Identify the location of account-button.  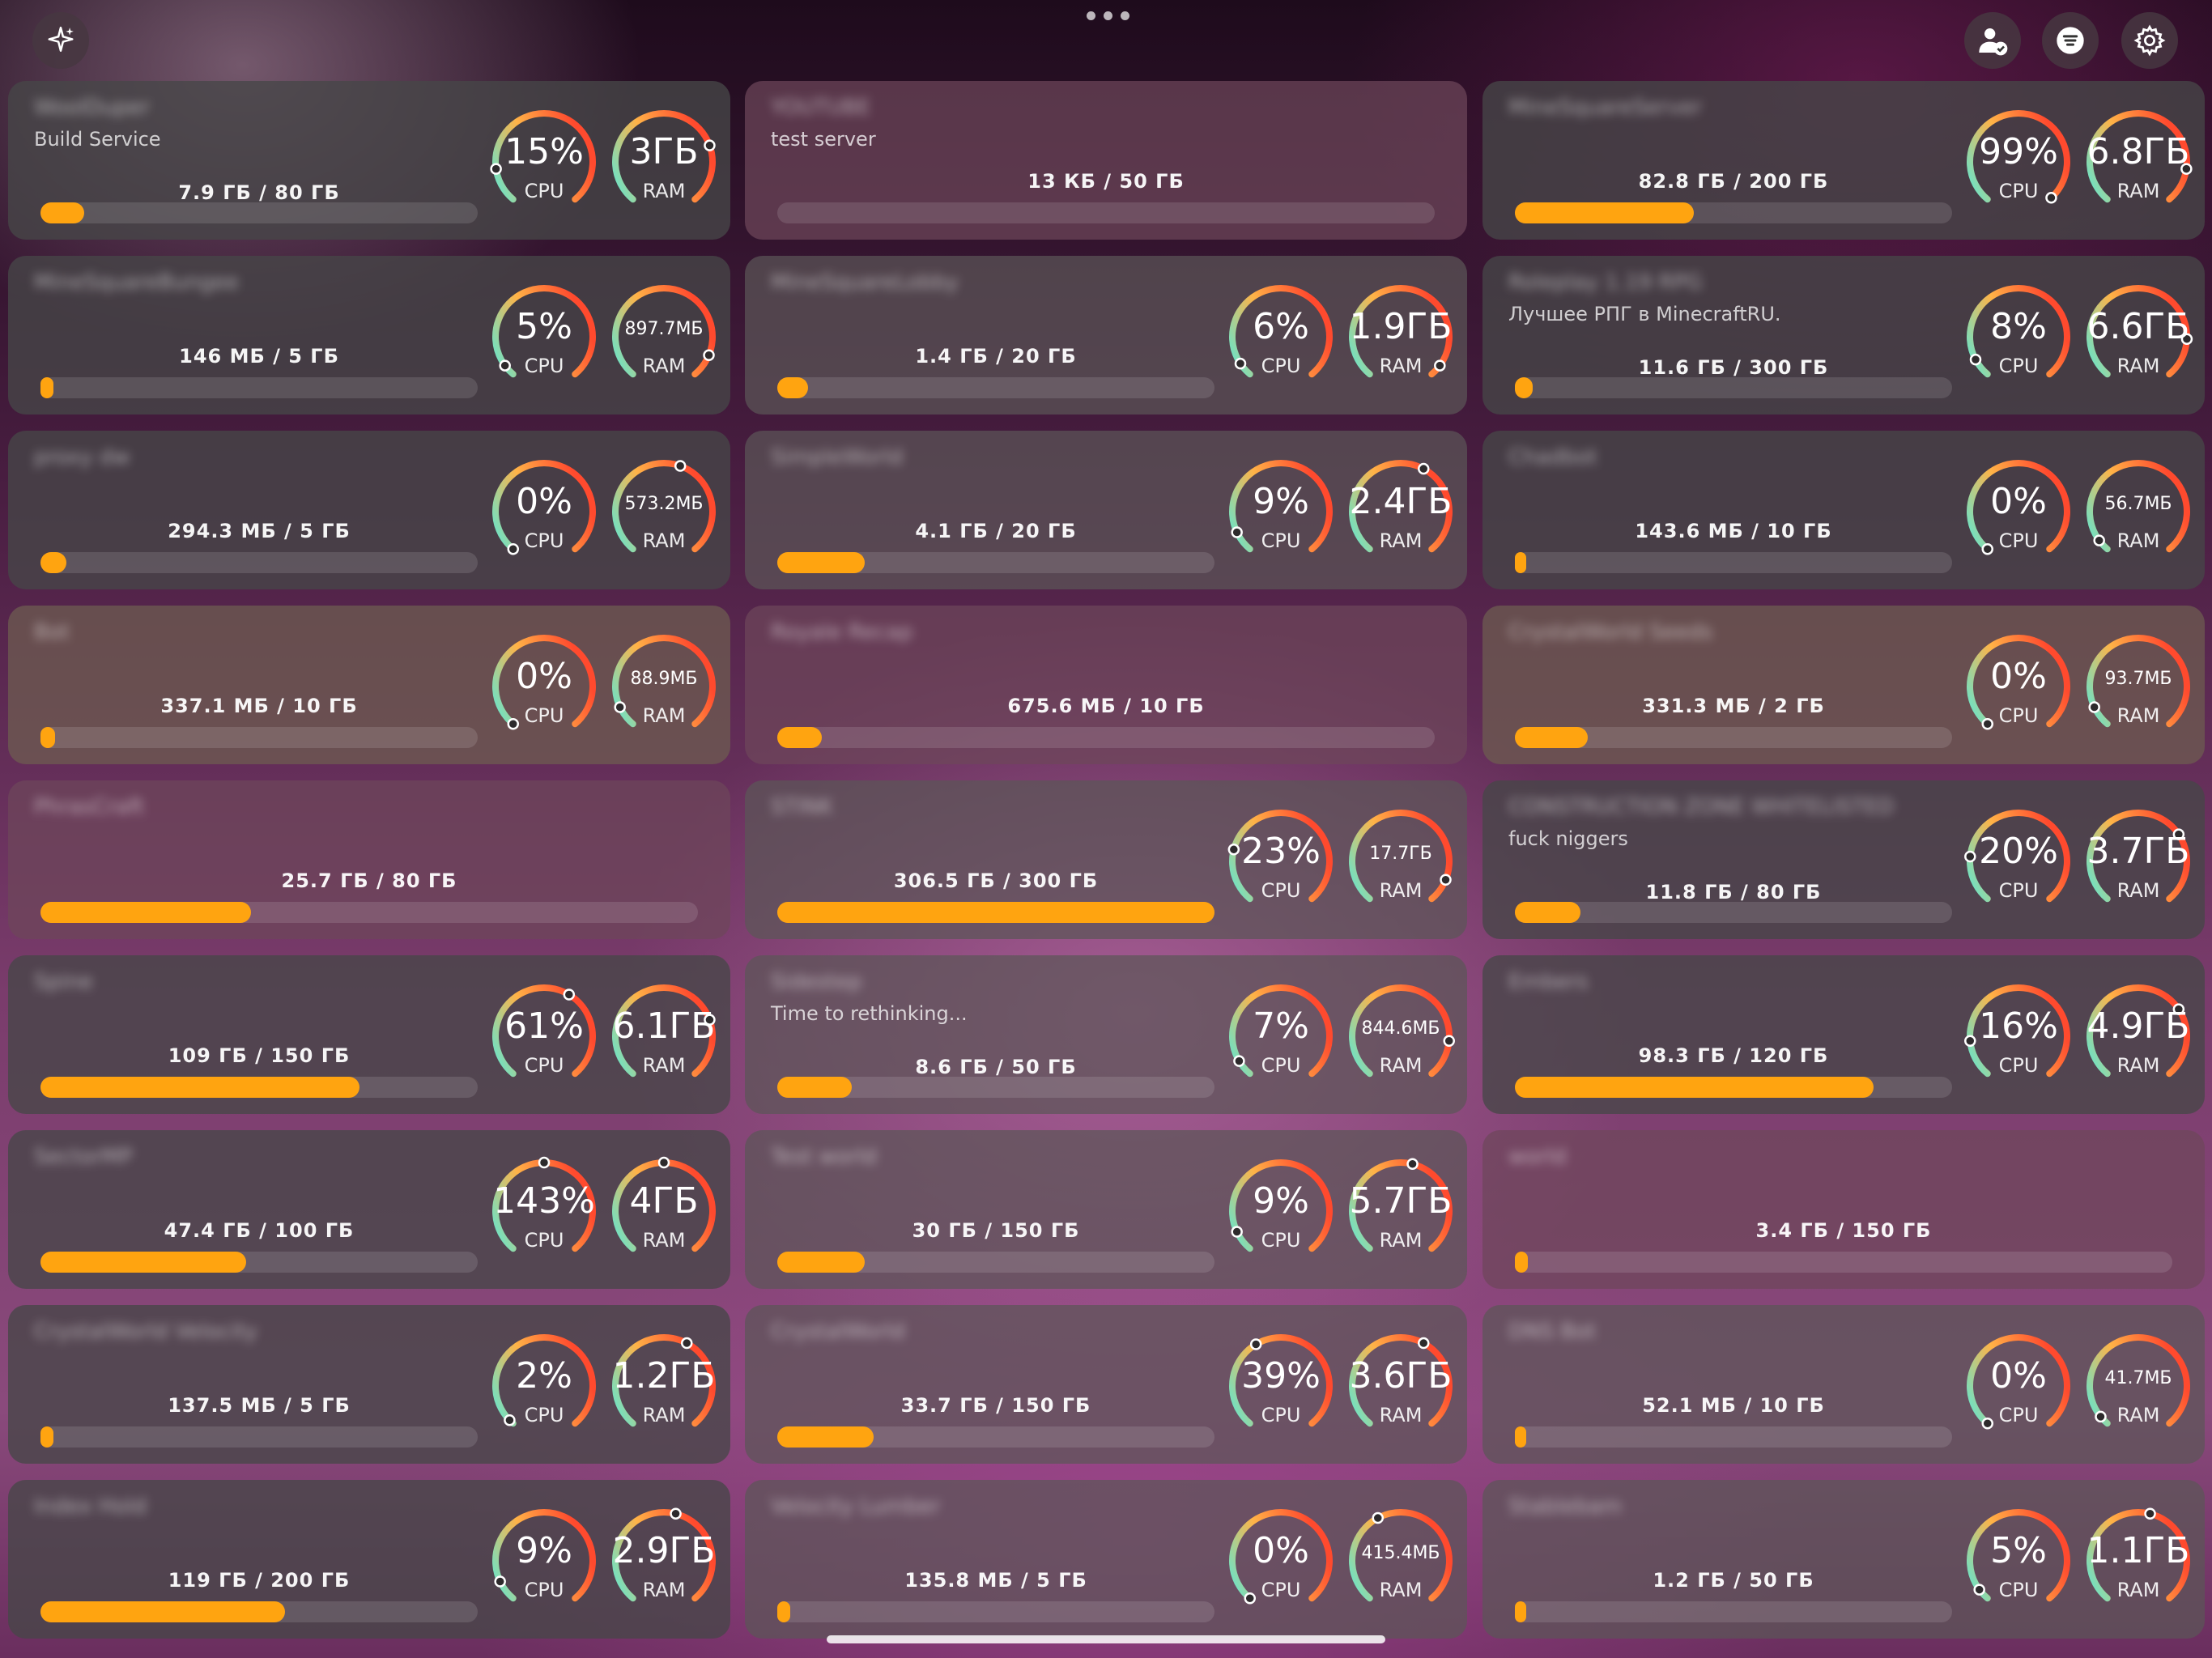
(1993, 40).